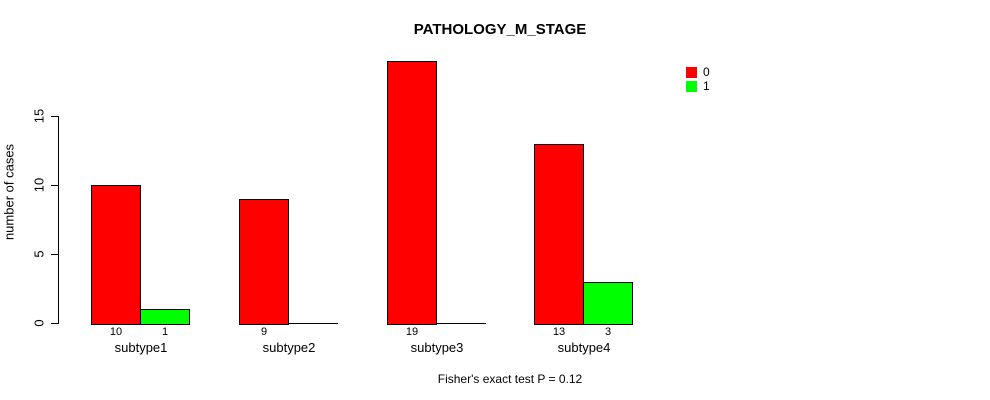 The width and height of the screenshot is (990, 400). I want to click on bar-value-label: 1, so click(165, 332).